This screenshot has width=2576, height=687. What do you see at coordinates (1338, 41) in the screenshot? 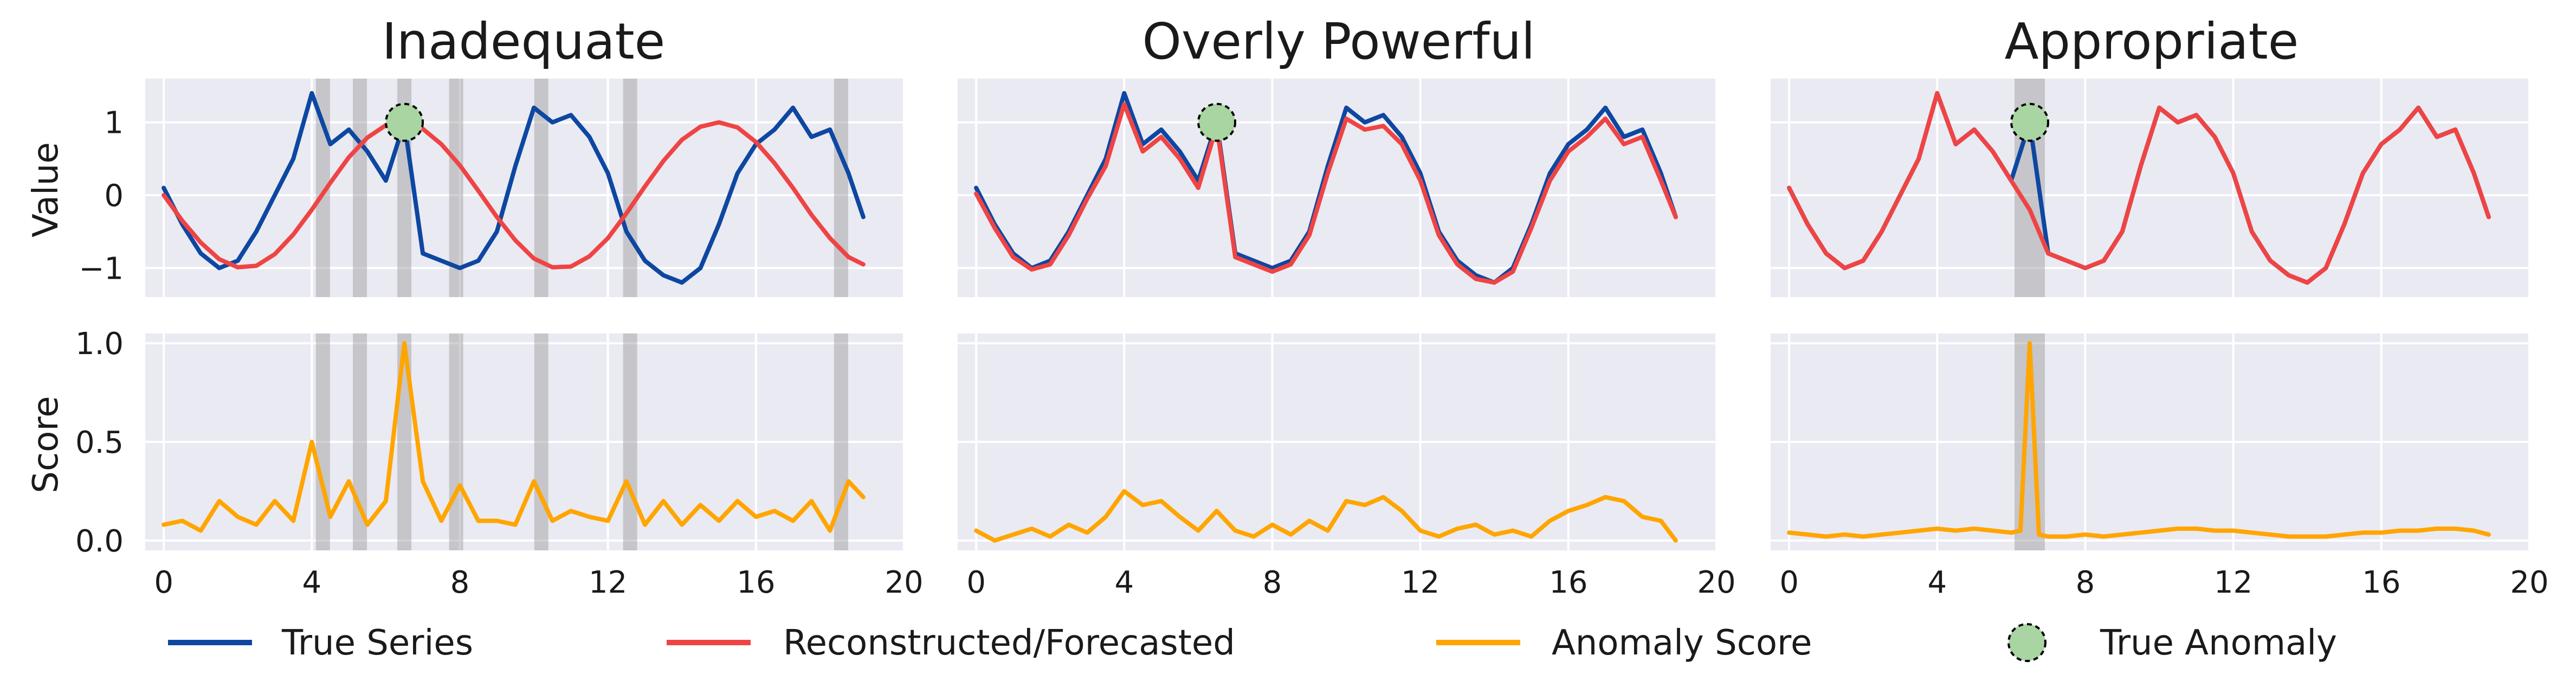
I see `panel-title-overly-powerful: Overly Powerful` at bounding box center [1338, 41].